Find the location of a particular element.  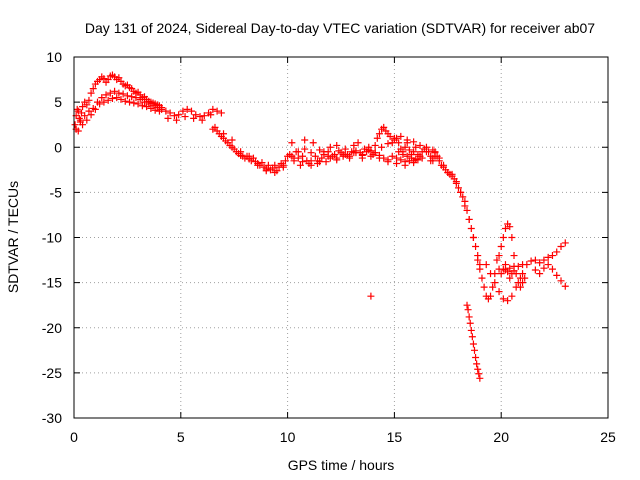

x-axis-label: GPS time / hours is located at coordinates (341, 465).